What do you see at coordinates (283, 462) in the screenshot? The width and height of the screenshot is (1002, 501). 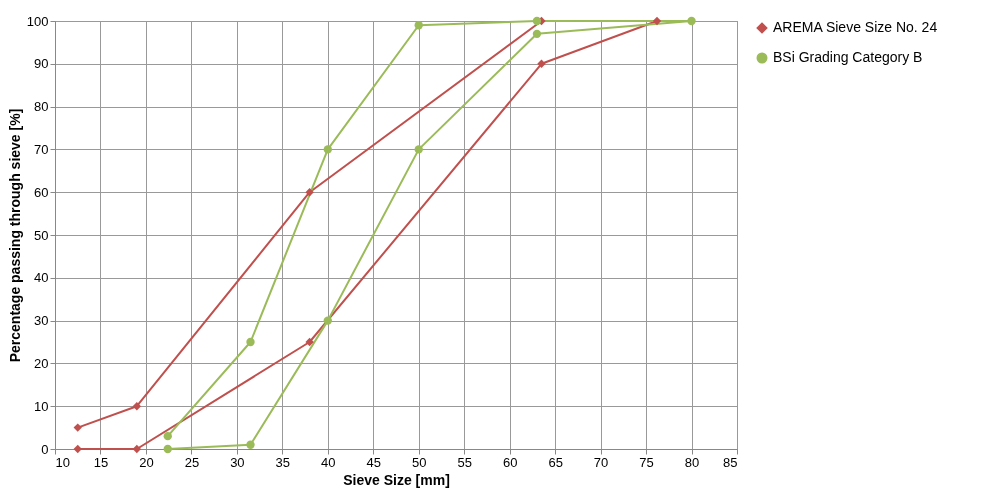 I see `x-tick-label: 35` at bounding box center [283, 462].